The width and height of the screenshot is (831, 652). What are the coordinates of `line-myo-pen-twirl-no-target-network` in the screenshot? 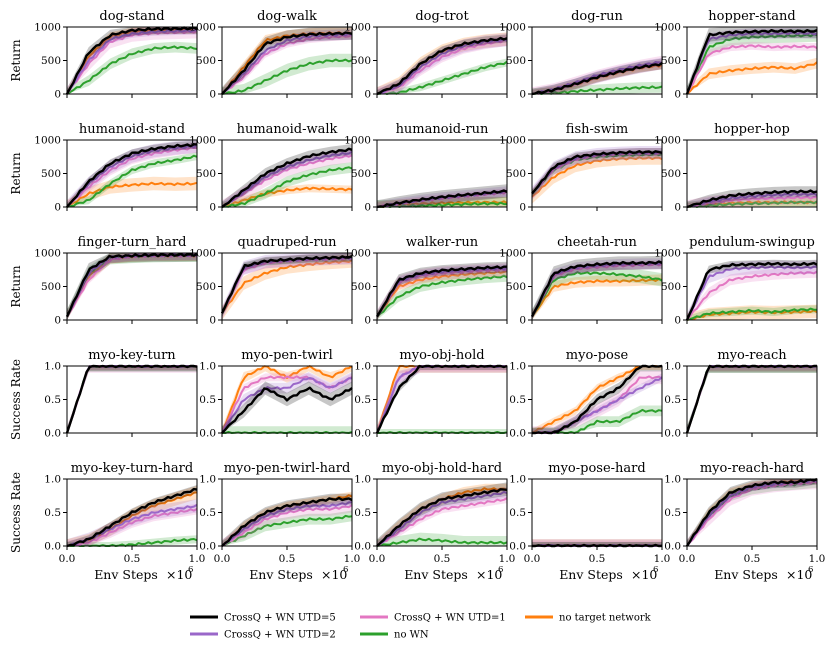 It's located at (287, 399).